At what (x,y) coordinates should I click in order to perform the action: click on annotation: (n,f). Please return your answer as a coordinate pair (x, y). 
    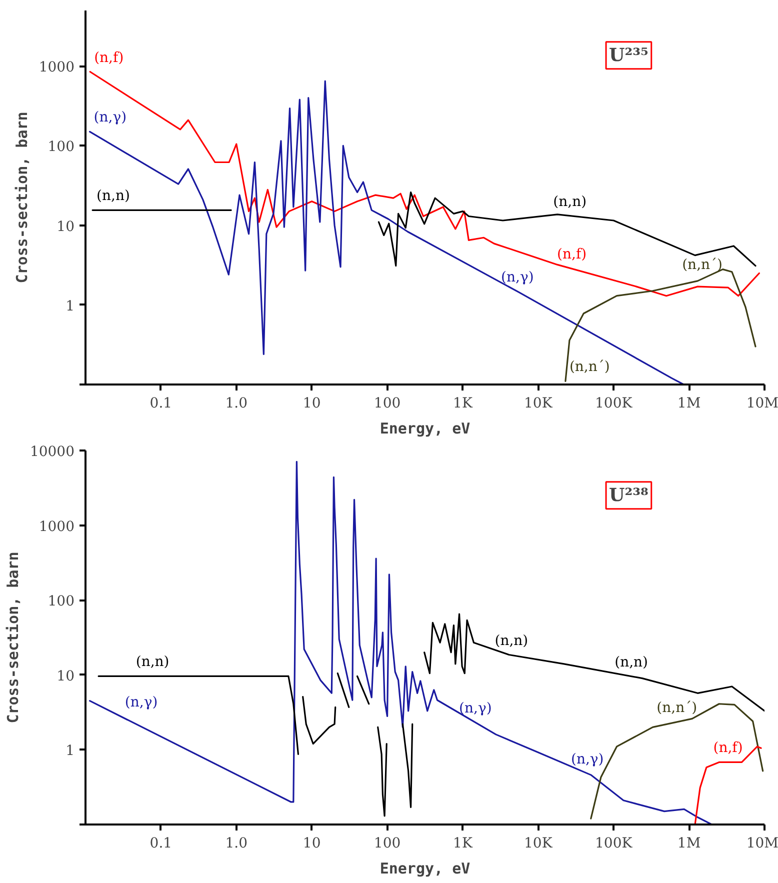
    Looking at the image, I should click on (109, 58).